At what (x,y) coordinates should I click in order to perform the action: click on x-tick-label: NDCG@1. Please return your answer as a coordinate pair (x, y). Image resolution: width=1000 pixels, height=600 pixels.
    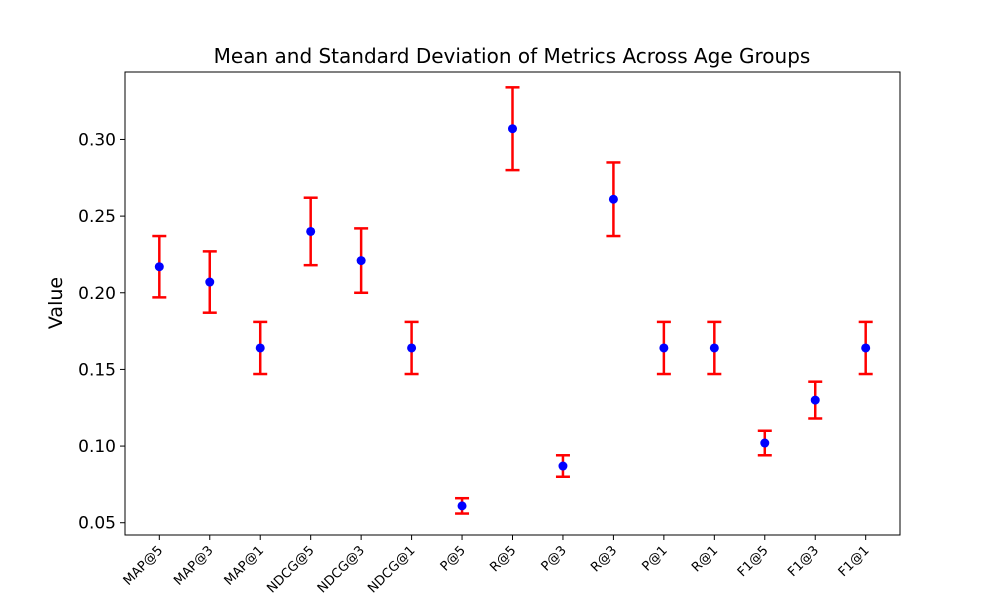
    Looking at the image, I should click on (391, 569).